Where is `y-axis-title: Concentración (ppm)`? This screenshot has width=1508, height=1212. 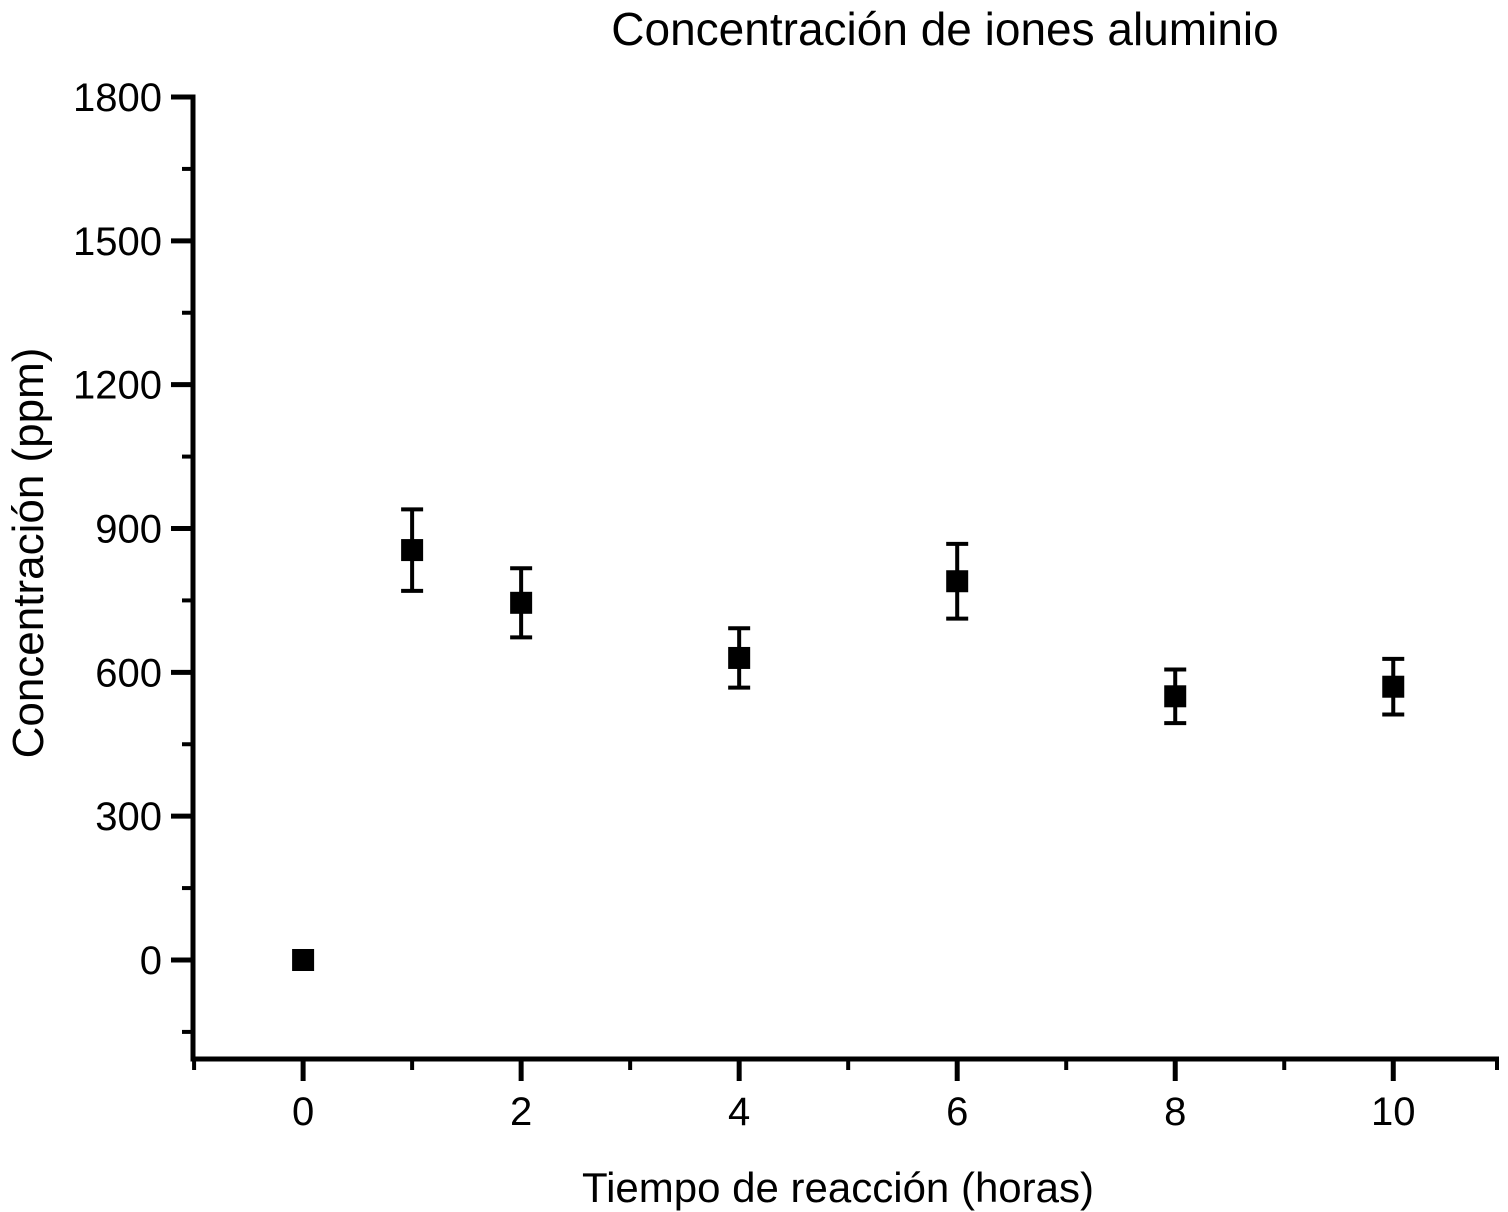 y-axis-title: Concentración (ppm) is located at coordinates (28, 553).